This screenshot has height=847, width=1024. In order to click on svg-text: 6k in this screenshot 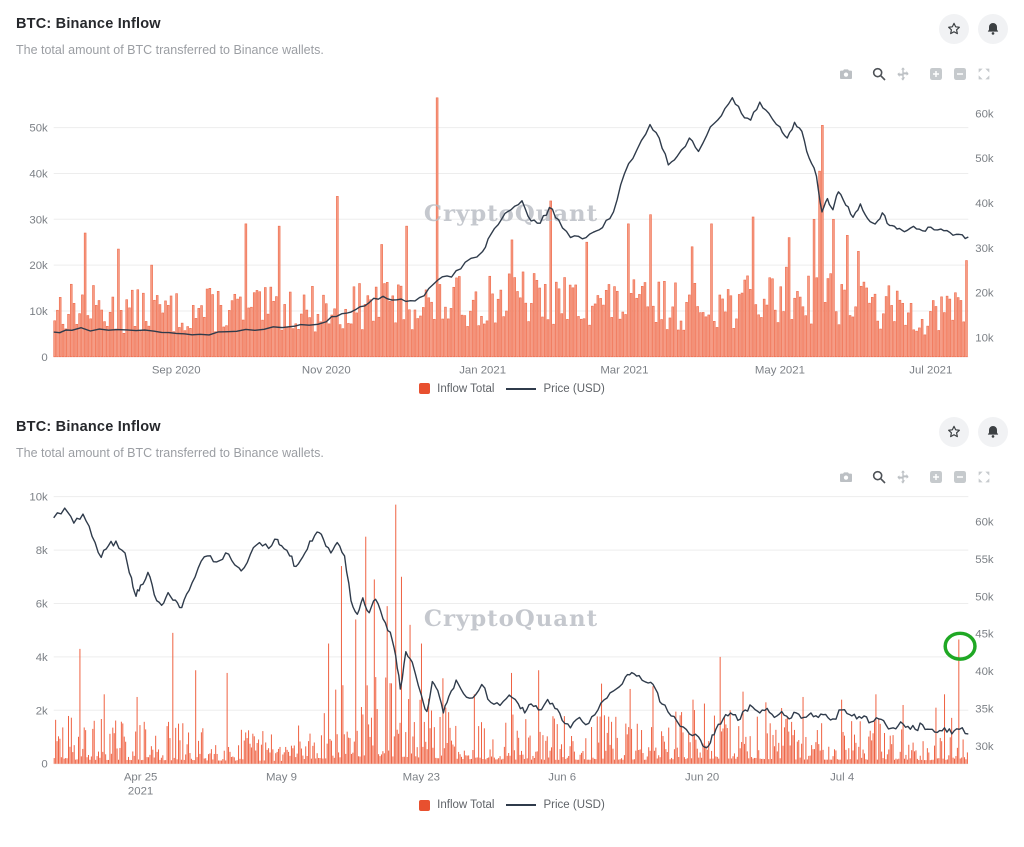, I will do `click(42, 604)`.